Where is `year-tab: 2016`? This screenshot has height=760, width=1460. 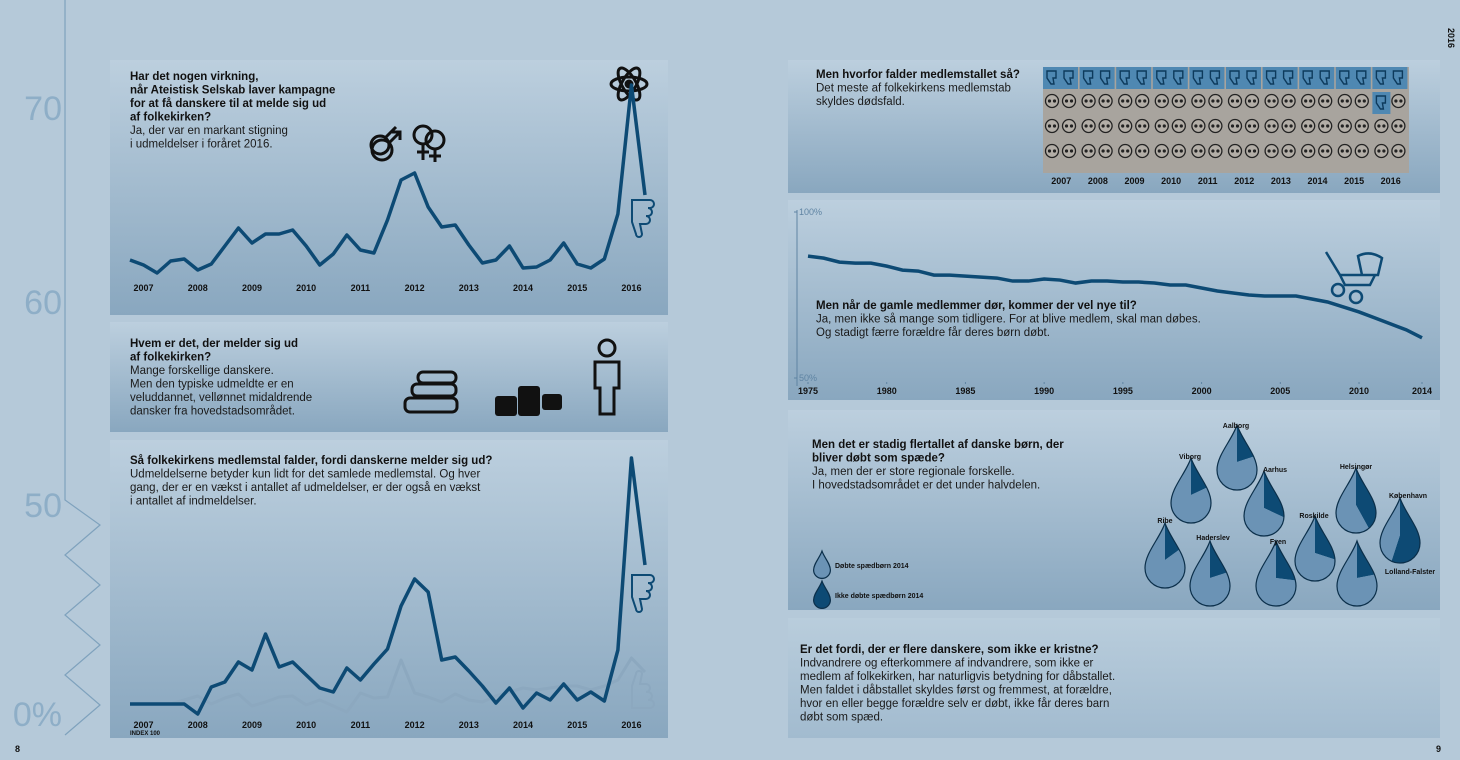 year-tab: 2016 is located at coordinates (1451, 38).